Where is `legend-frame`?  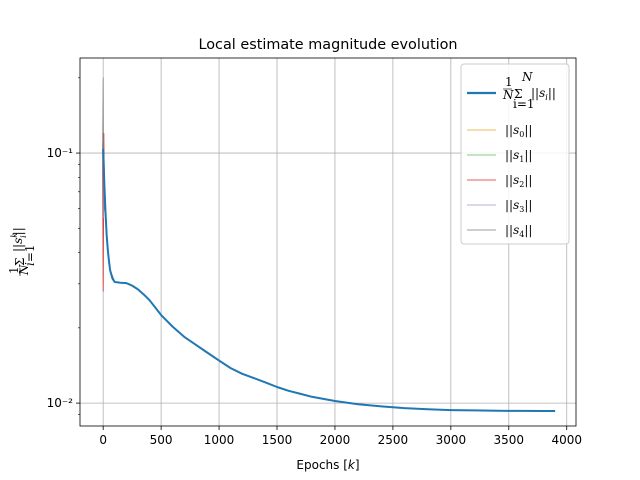 legend-frame is located at coordinates (515, 154).